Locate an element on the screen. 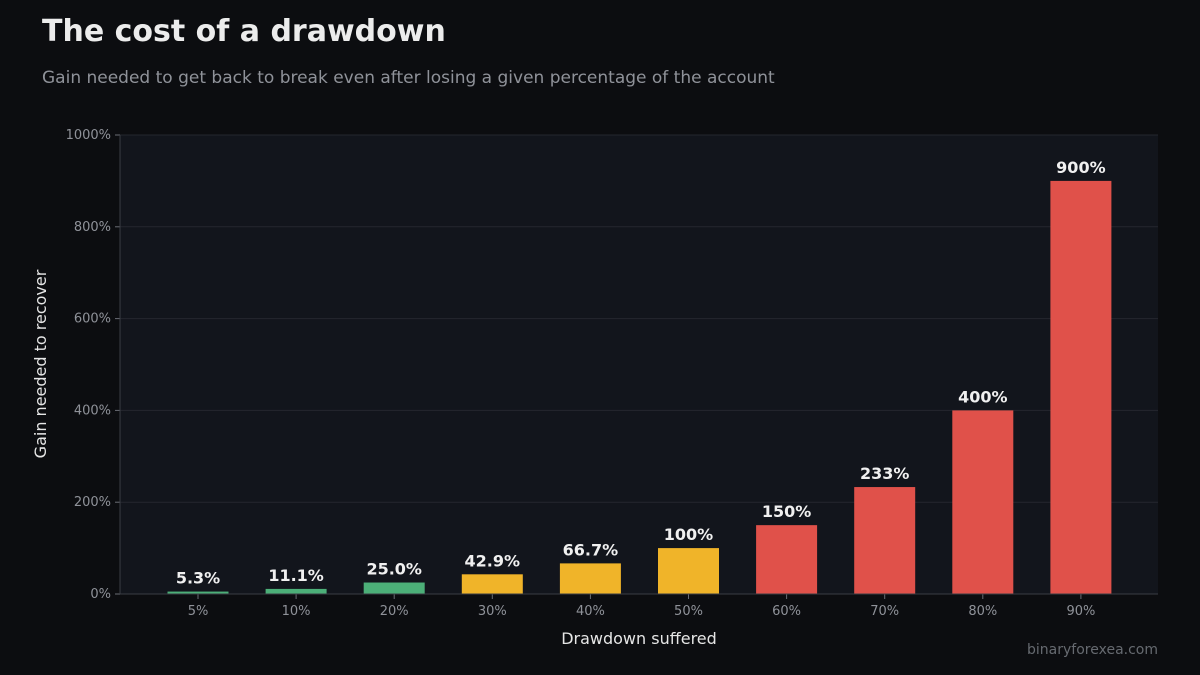  bar-20pct is located at coordinates (394, 588).